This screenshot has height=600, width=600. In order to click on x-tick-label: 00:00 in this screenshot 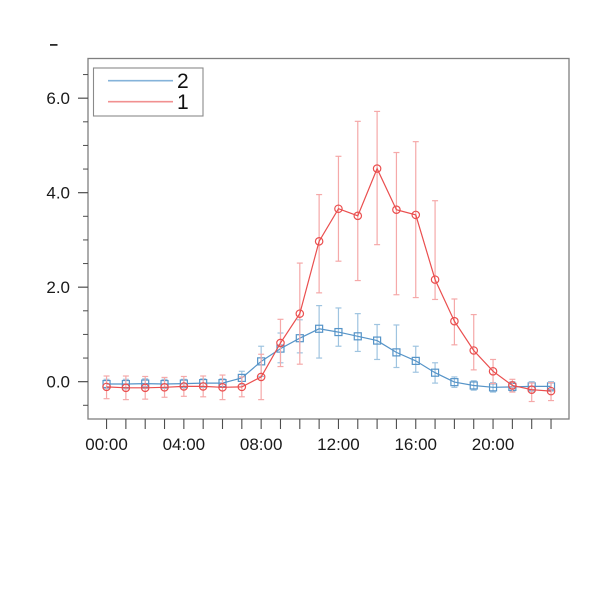, I will do `click(106, 444)`.